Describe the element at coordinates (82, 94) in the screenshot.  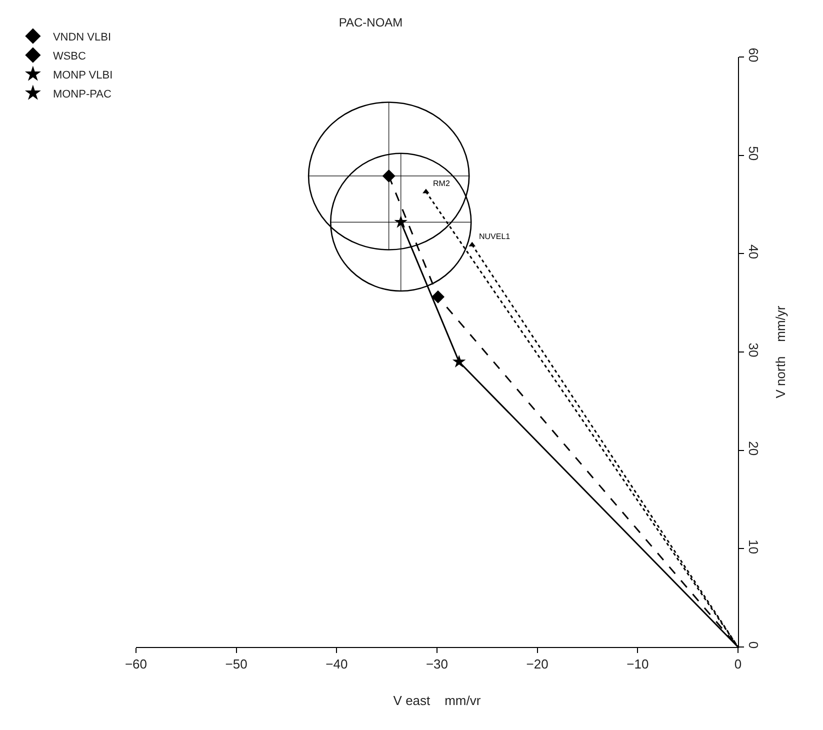
I see `legend-label: MONP-PAC` at that location.